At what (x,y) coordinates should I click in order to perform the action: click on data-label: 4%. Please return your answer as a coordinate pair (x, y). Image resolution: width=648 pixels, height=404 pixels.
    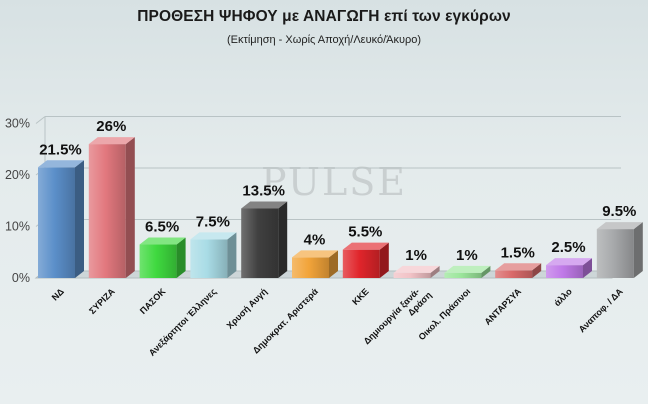
    Looking at the image, I should click on (315, 239).